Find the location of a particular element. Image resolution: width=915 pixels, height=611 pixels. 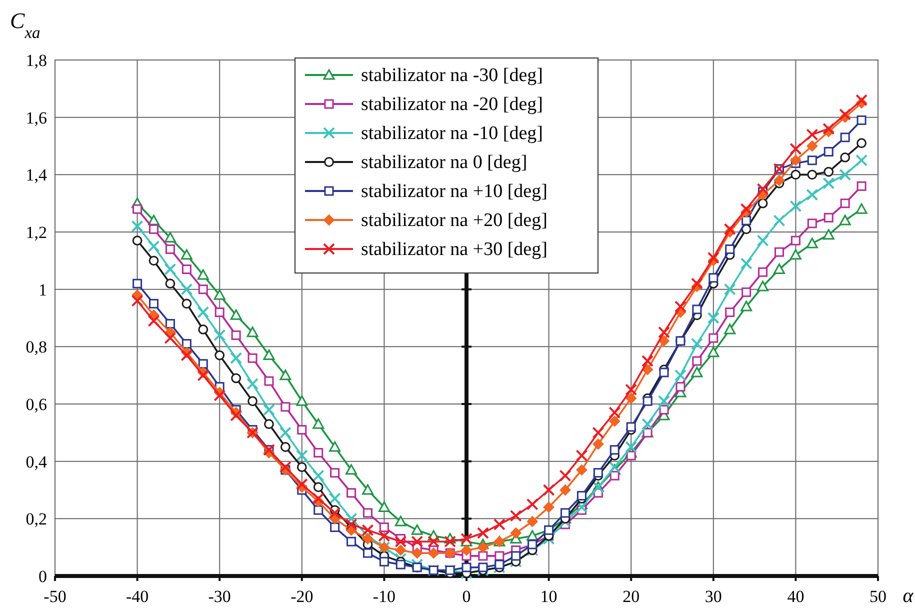

y-tick-label: 0,8 is located at coordinates (36, 347).